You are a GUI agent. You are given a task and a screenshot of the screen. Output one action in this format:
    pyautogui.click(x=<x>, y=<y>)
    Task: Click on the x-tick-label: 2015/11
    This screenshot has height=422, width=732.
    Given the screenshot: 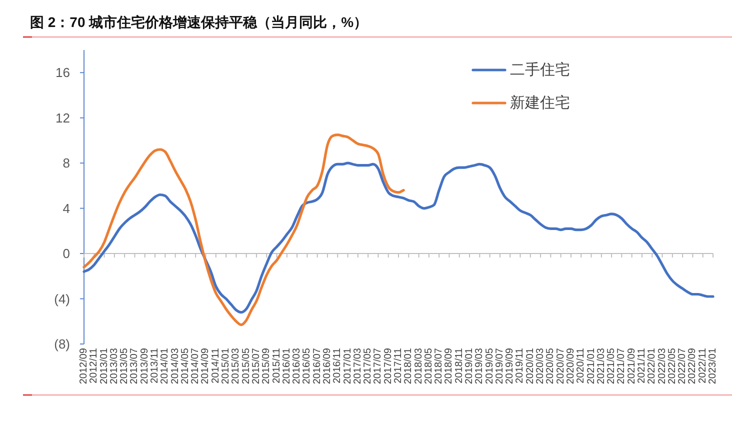 What is the action you would take?
    pyautogui.click(x=276, y=366)
    